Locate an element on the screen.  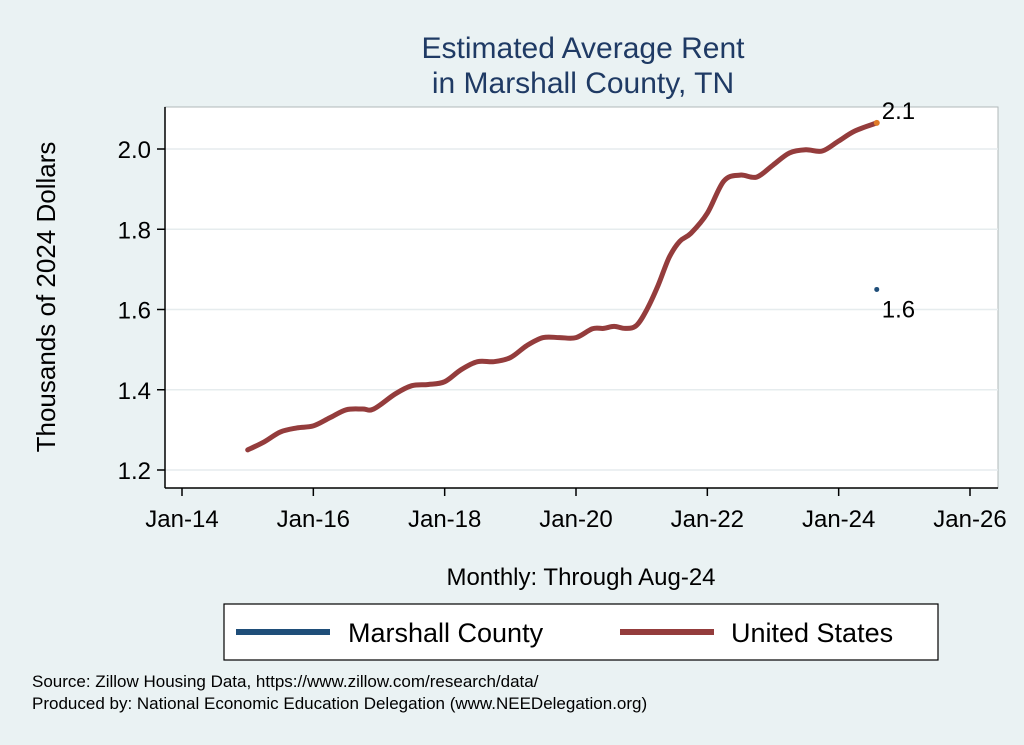
x-tick-label: Jan-18 is located at coordinates (444, 519).